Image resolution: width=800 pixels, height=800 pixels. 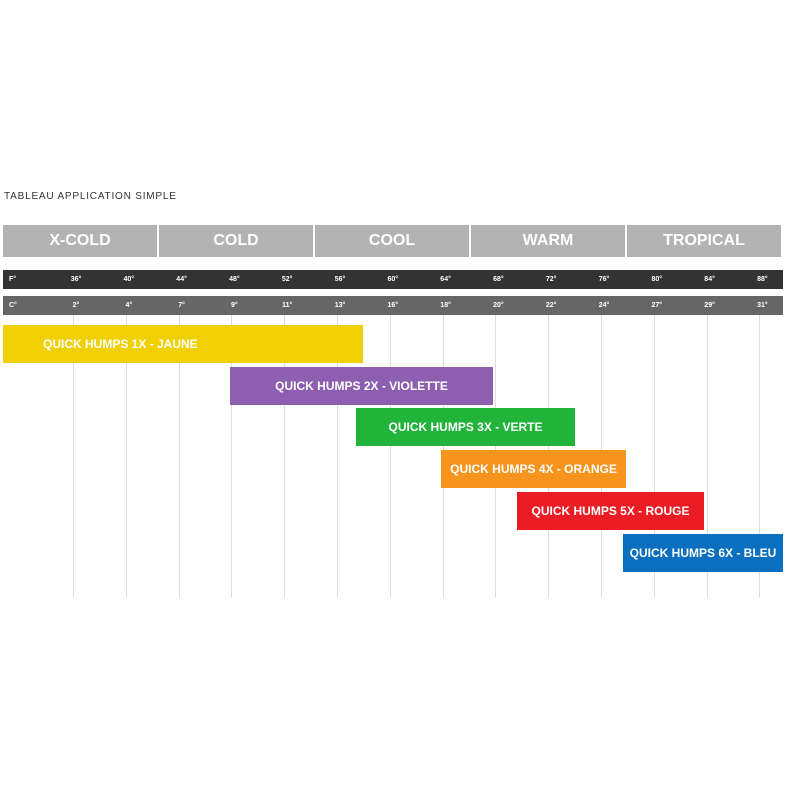 I want to click on celsius-label: 20°, so click(x=498, y=305).